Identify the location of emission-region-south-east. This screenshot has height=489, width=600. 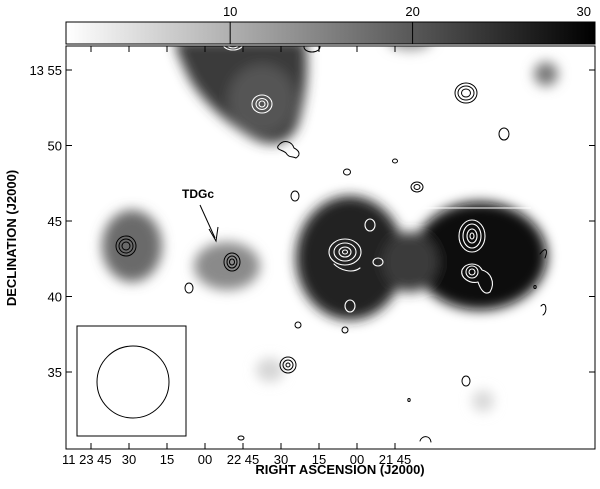
(483, 401).